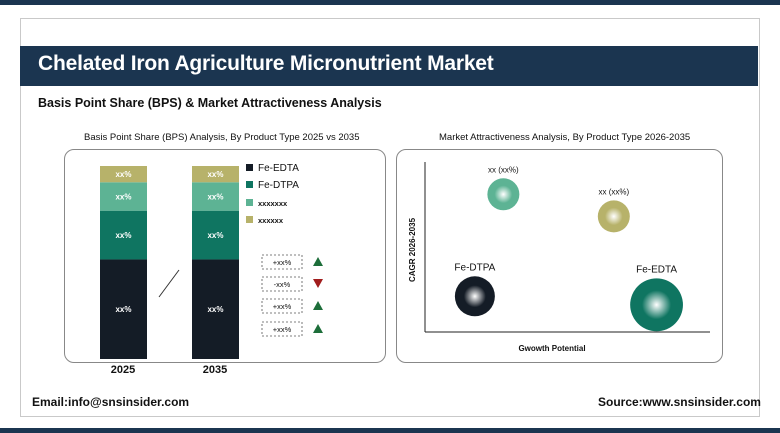 This screenshot has height=433, width=780. Describe the element at coordinates (318, 283) in the screenshot. I see `down-arrow-icon` at that location.